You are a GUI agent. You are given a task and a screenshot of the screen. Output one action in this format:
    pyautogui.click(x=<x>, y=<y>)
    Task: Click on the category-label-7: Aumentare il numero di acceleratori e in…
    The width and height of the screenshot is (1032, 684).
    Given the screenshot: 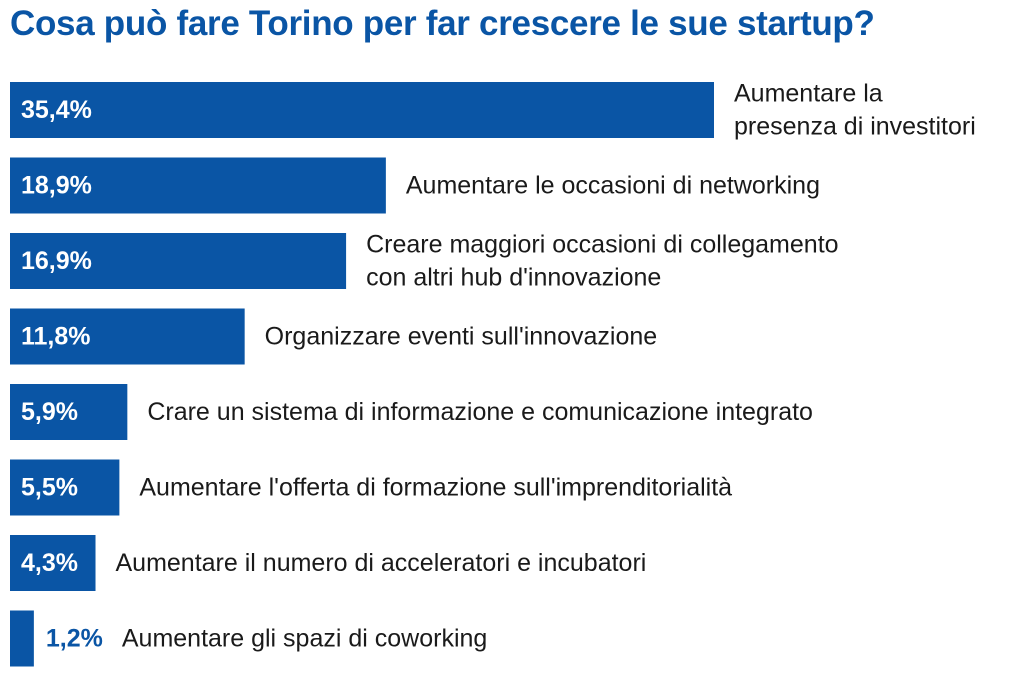 What is the action you would take?
    pyautogui.click(x=381, y=563)
    